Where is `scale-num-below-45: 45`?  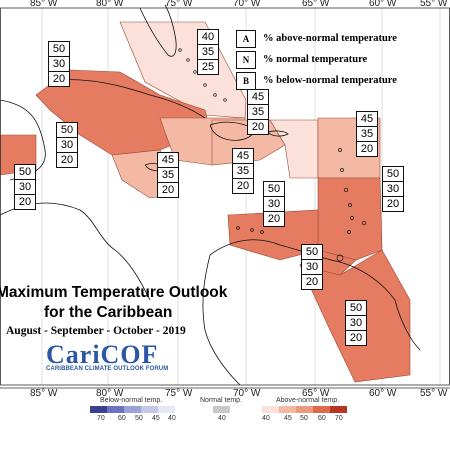 scale-num-below-45: 45 is located at coordinates (156, 418).